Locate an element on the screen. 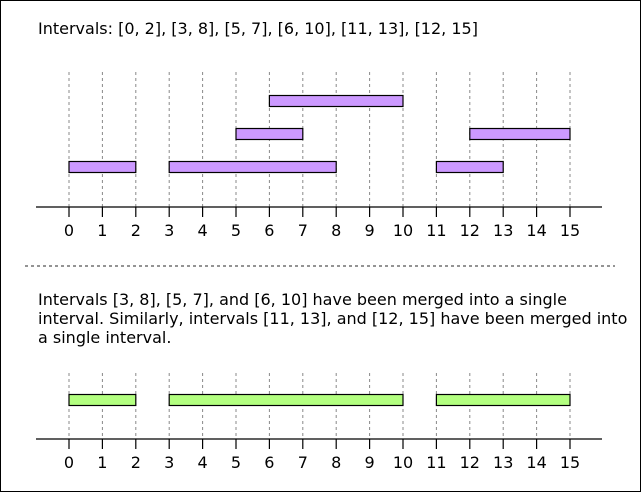 The height and width of the screenshot is (492, 641). bottom-tick-label: 2 is located at coordinates (136, 462).